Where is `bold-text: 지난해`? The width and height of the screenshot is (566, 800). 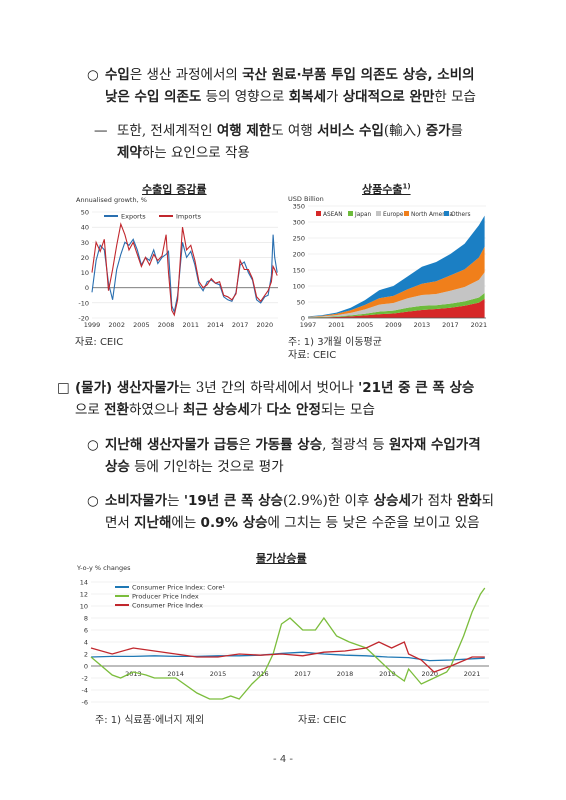 bold-text: 지난해 is located at coordinates (153, 523).